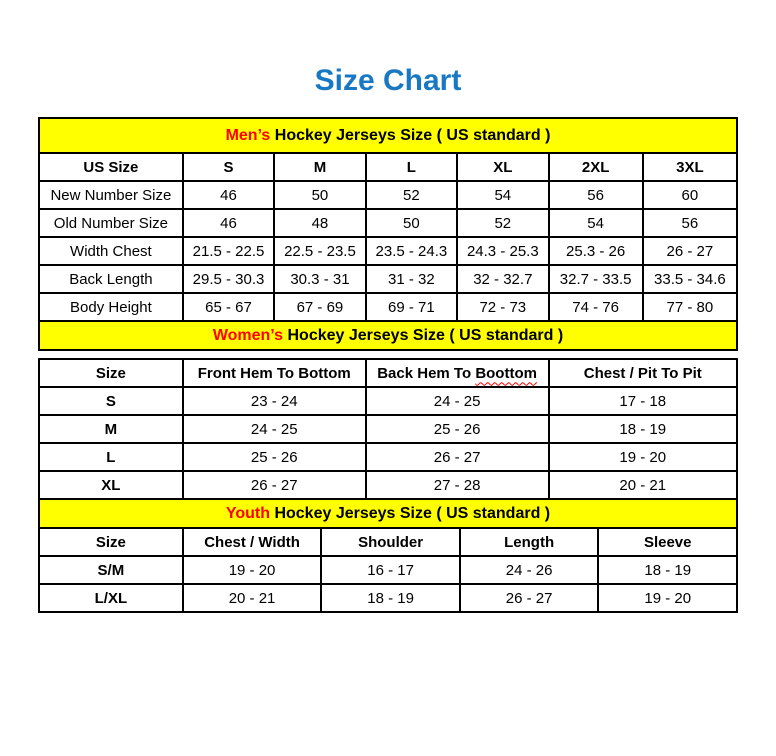  What do you see at coordinates (595, 223) in the screenshot?
I see `size-value-cell: 54` at bounding box center [595, 223].